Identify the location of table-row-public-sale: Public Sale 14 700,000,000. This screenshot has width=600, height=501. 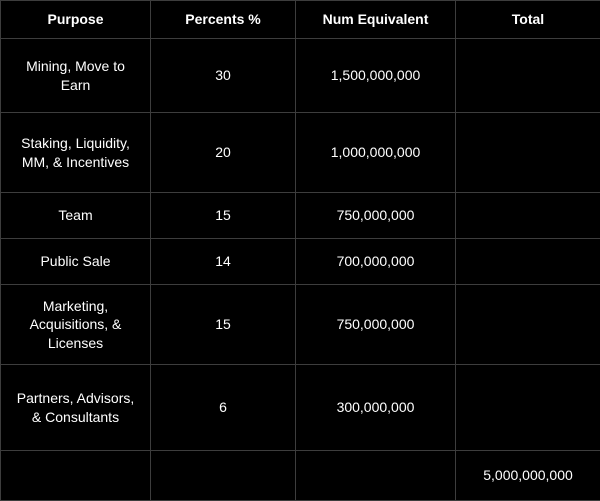
(300, 262).